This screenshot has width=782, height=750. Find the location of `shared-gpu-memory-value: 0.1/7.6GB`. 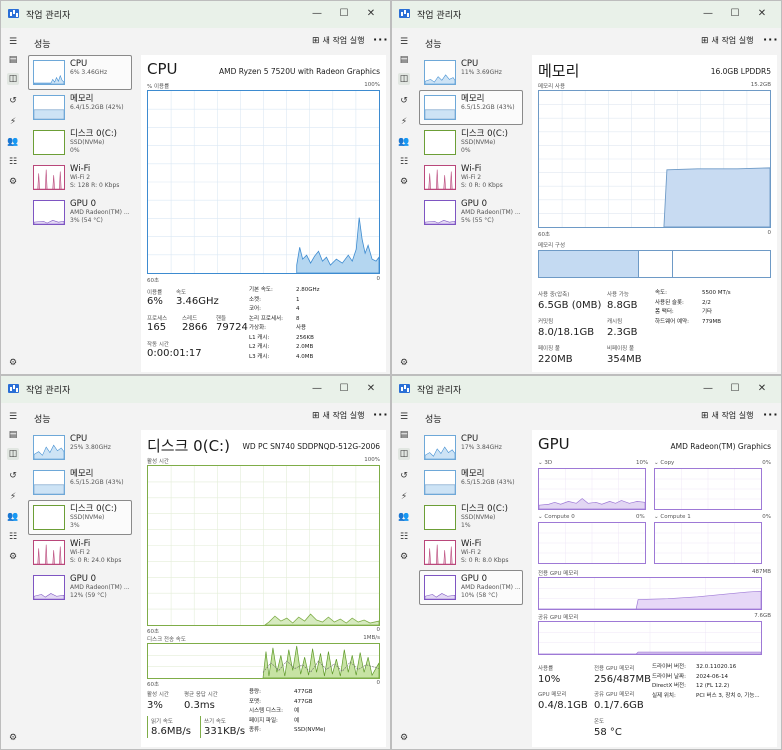

shared-gpu-memory-value: 0.1/7.6GB is located at coordinates (619, 705).